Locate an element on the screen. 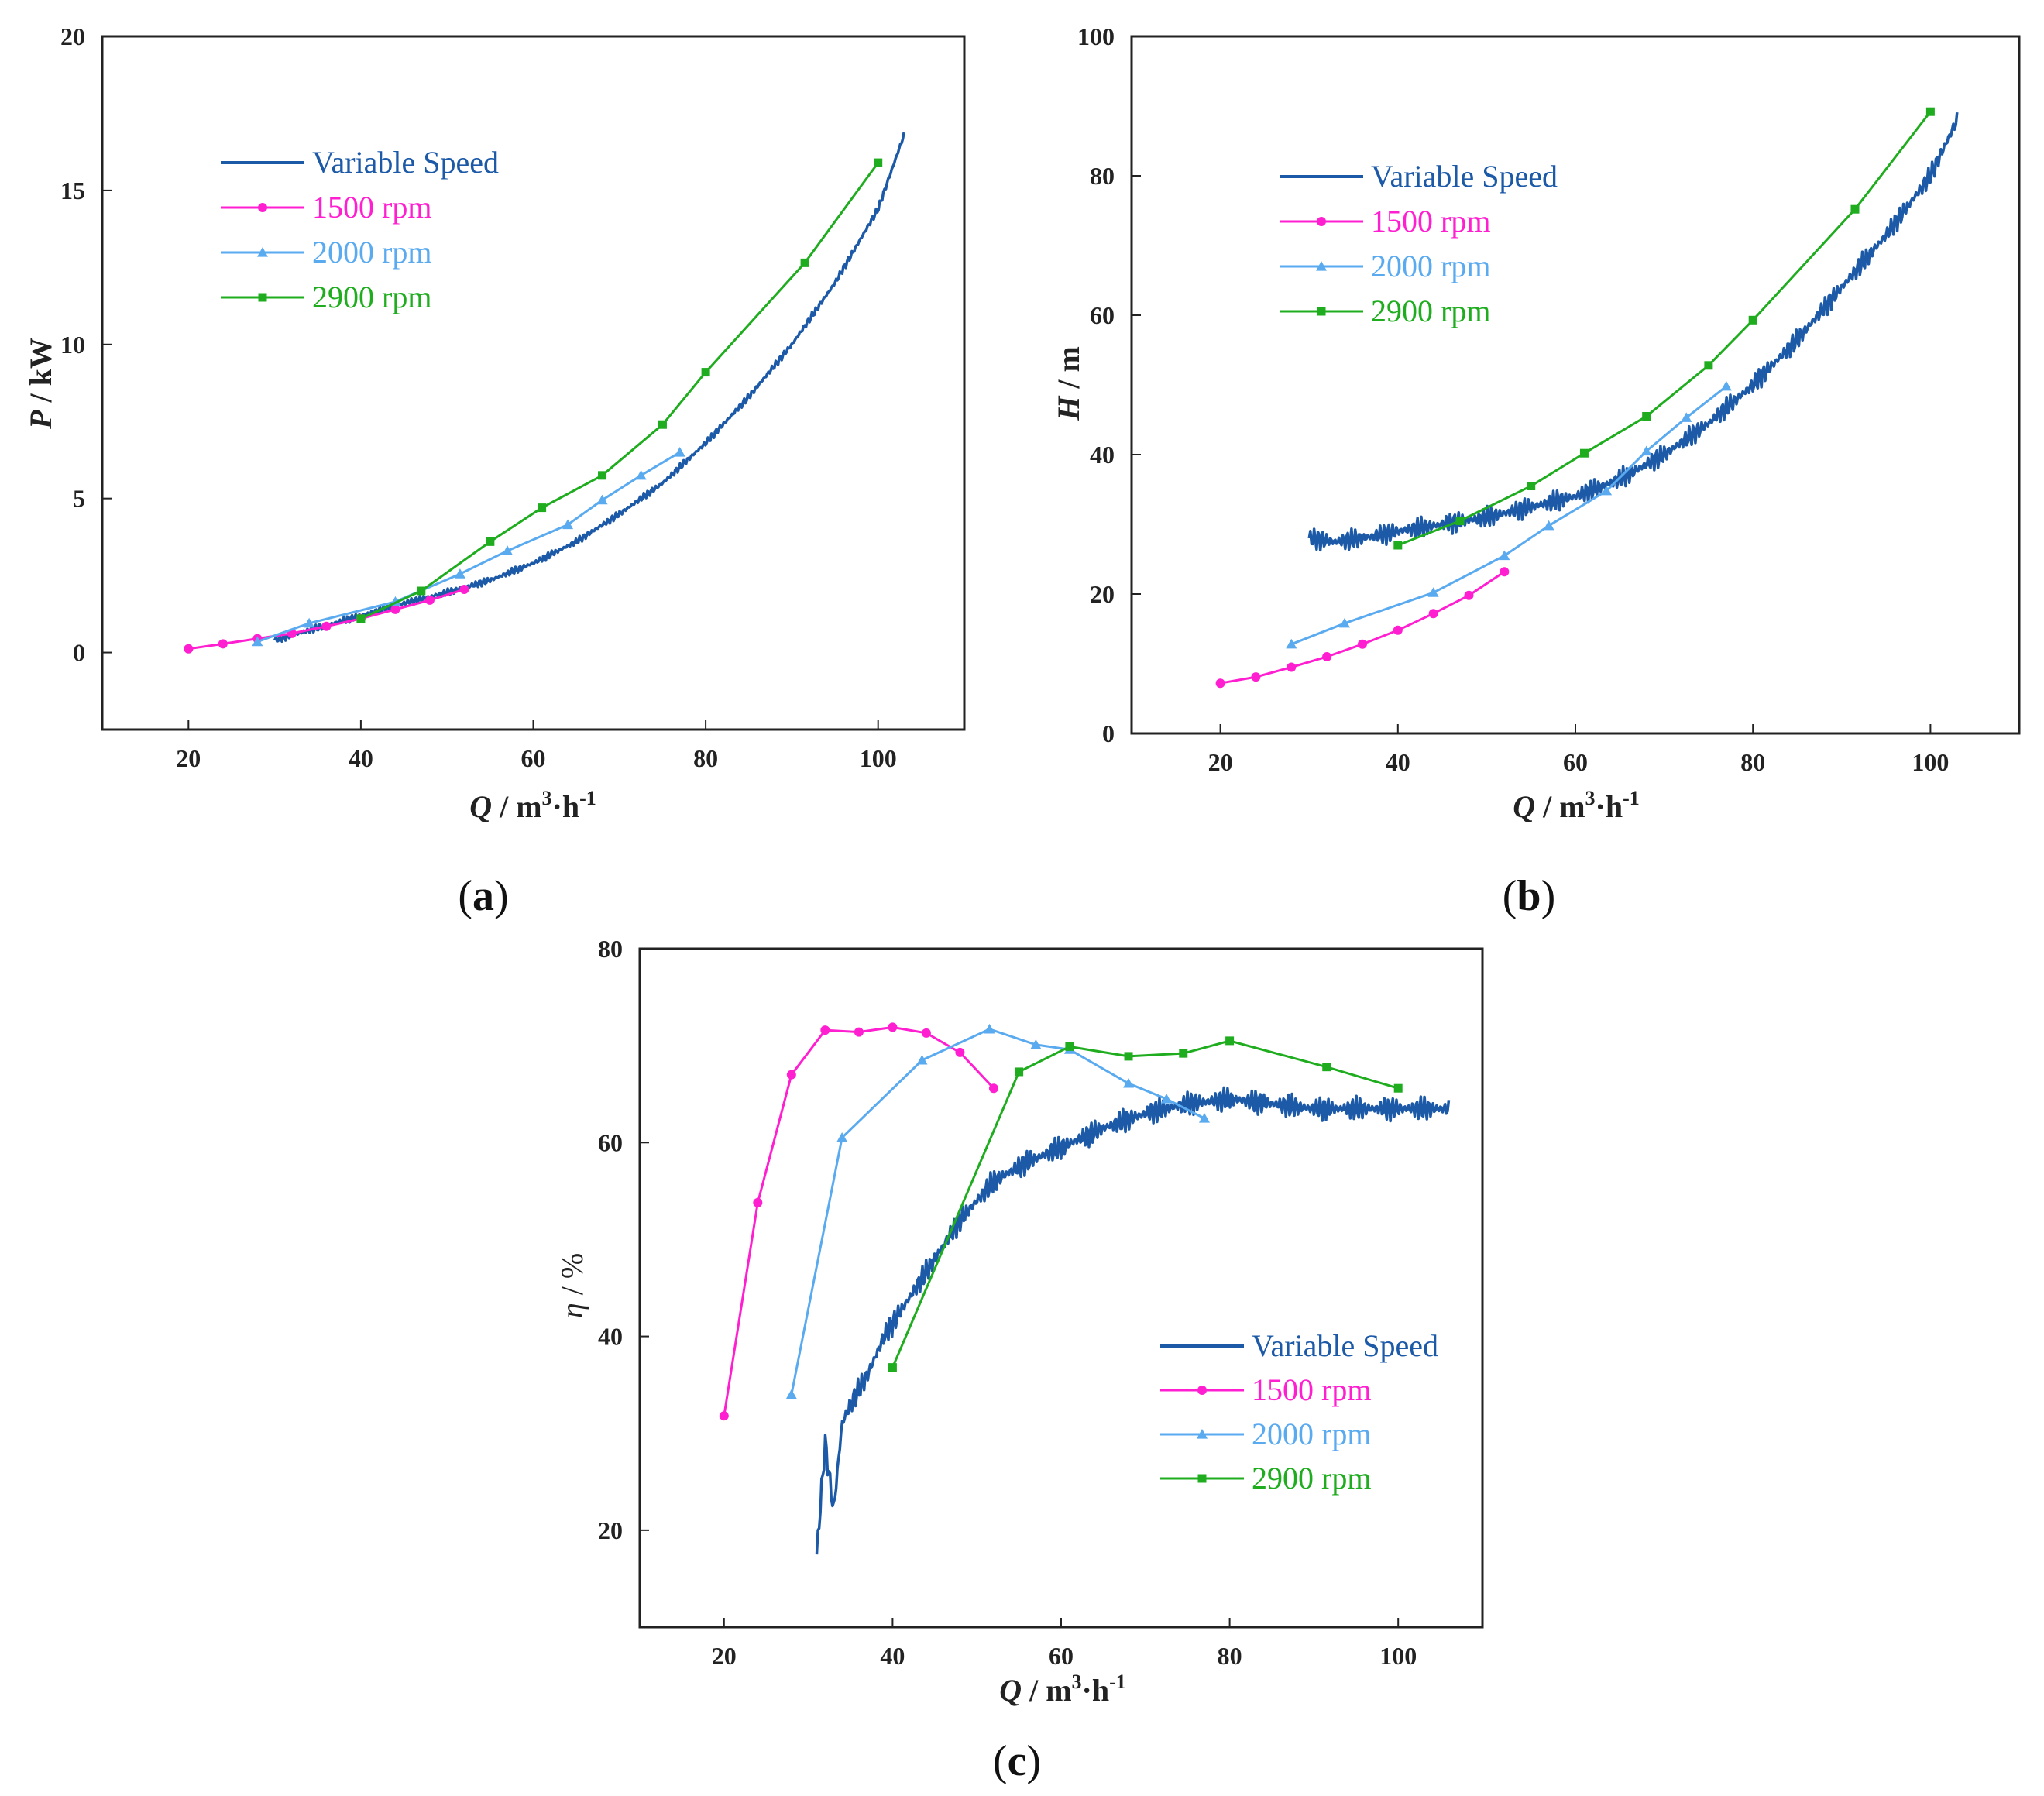  legend-label-r1500: 1500 rpm is located at coordinates (371, 207).